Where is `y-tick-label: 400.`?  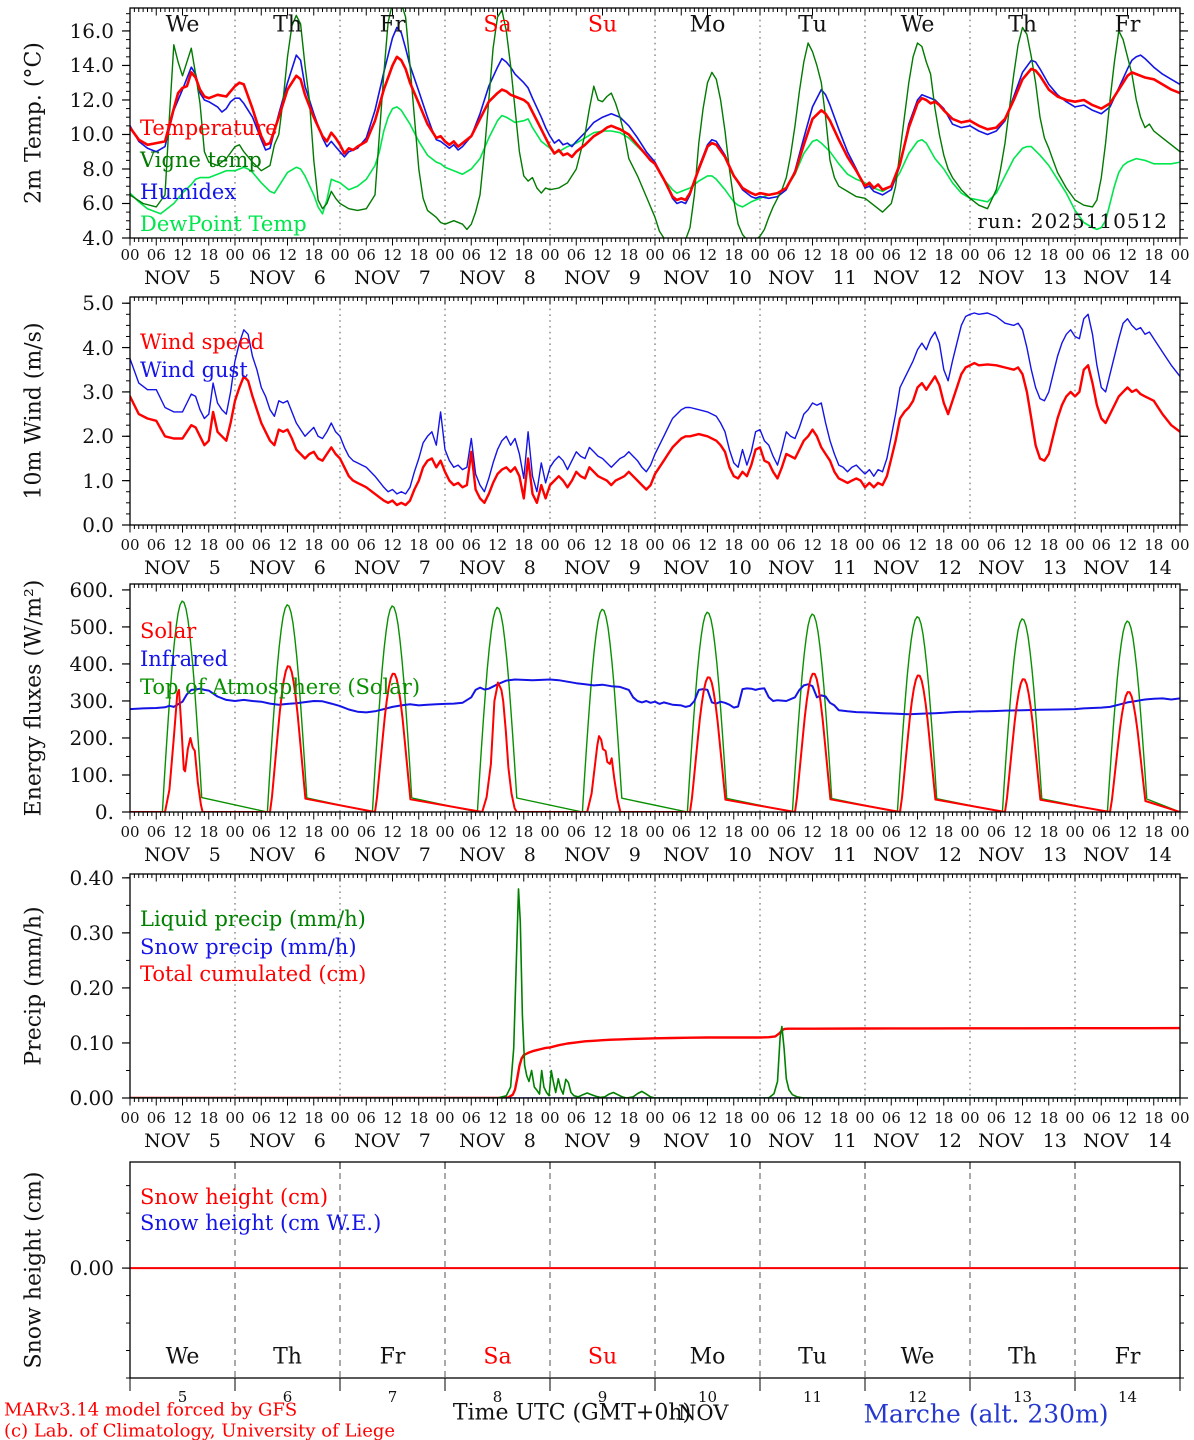 y-tick-label: 400. is located at coordinates (91, 663).